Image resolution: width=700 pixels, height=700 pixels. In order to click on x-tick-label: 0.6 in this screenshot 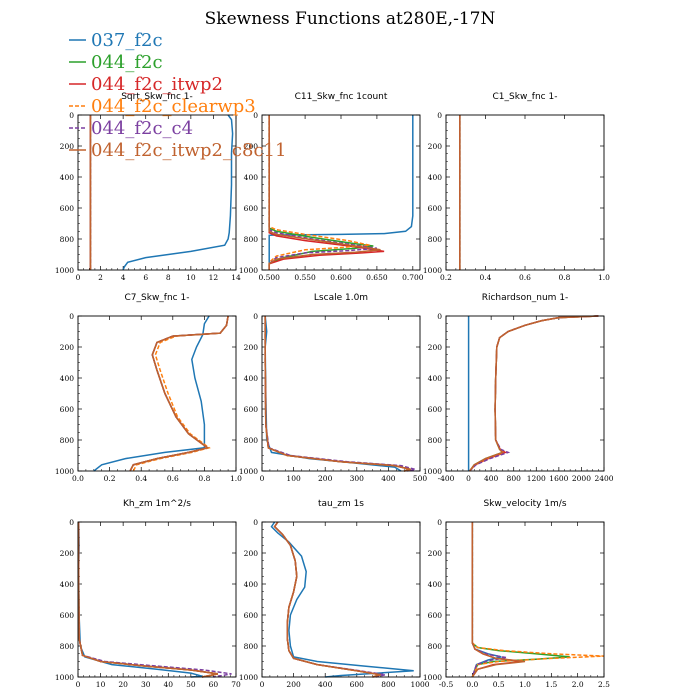, I will do `click(525, 277)`.